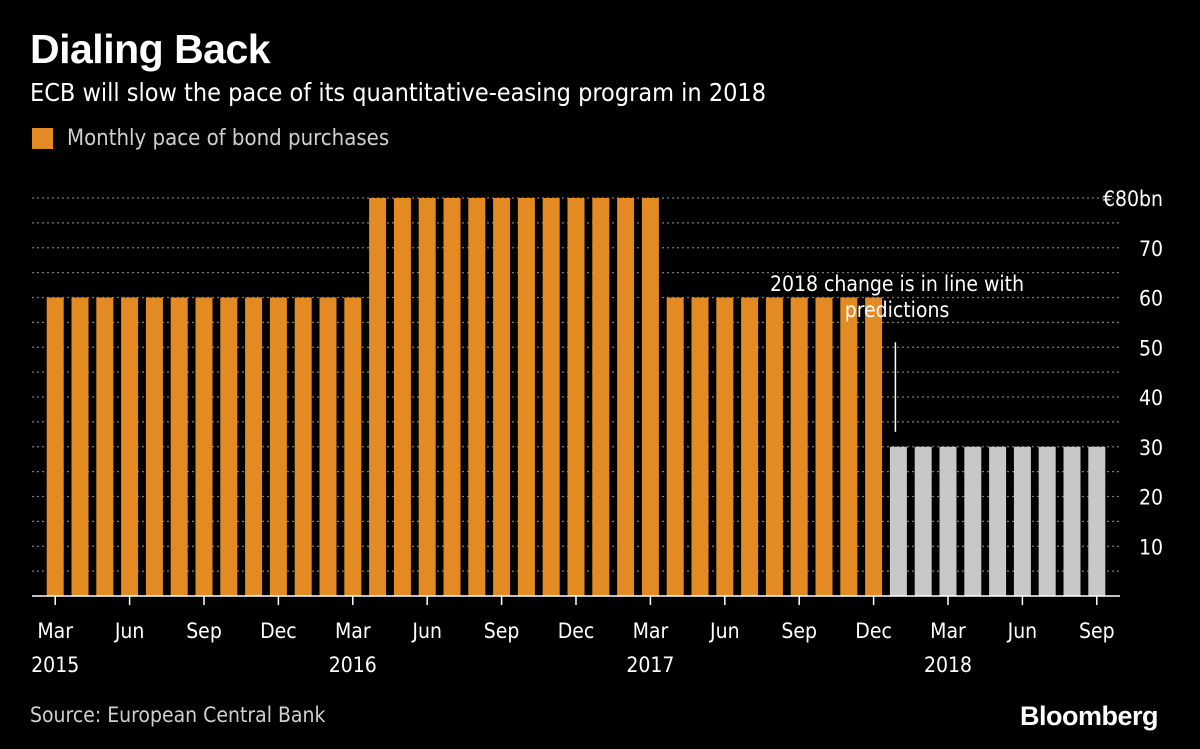 The width and height of the screenshot is (1200, 749). I want to click on y-tick-label: €80bn, so click(1133, 199).